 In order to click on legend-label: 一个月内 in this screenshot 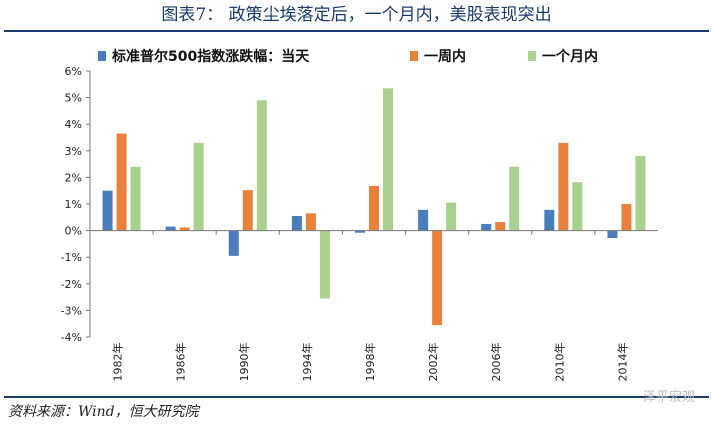, I will do `click(570, 56)`.